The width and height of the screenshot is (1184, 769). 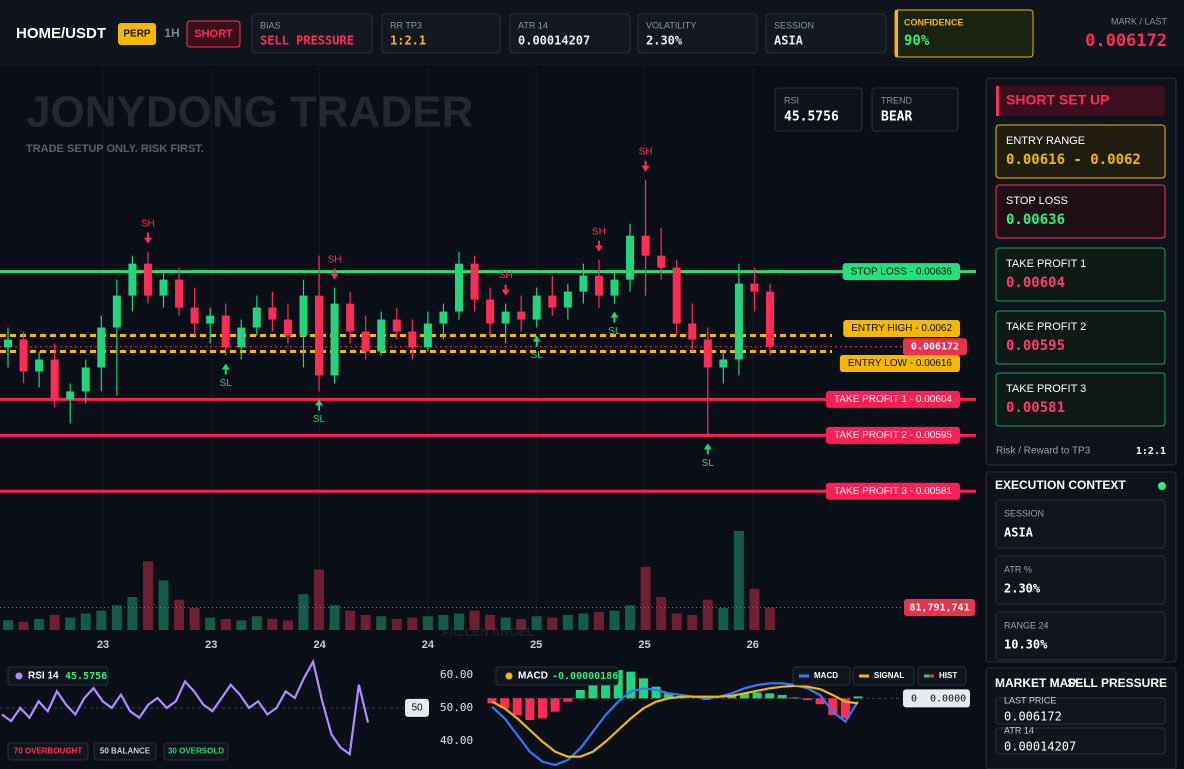 I want to click on x-tick-label: 23, so click(x=103, y=645).